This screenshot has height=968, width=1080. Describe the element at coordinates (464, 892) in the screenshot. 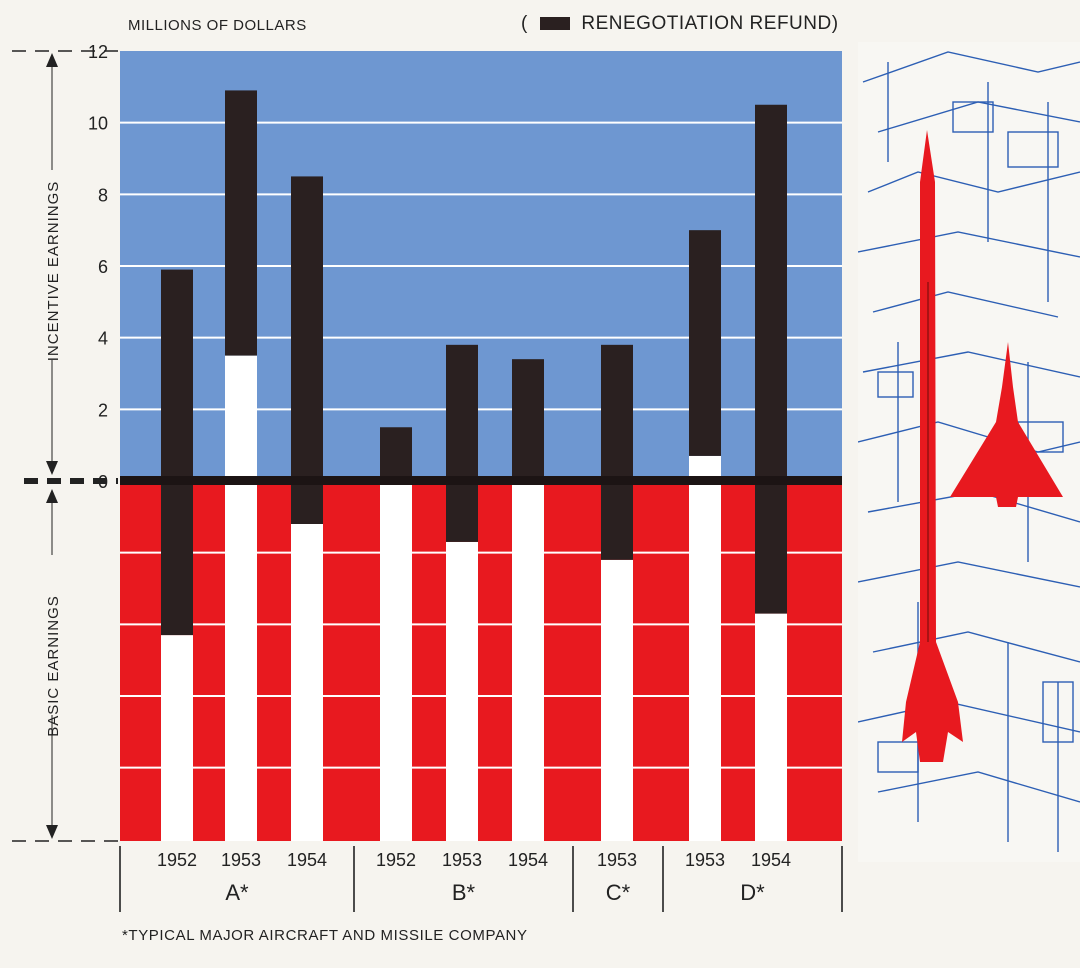

I see `group-label: B*` at that location.